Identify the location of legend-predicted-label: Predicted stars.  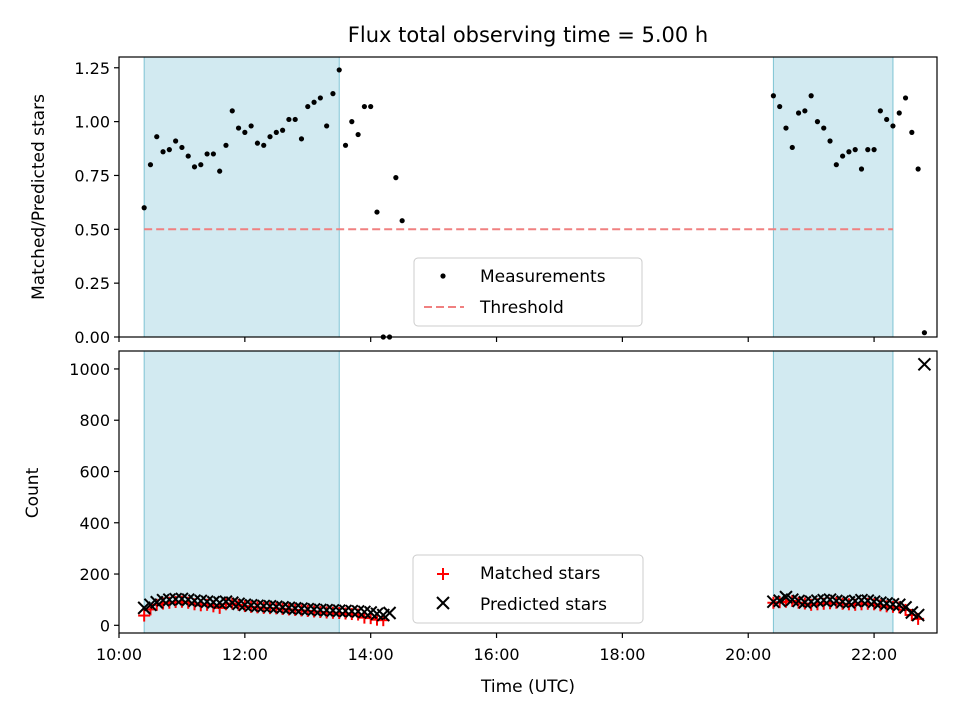
(543, 605).